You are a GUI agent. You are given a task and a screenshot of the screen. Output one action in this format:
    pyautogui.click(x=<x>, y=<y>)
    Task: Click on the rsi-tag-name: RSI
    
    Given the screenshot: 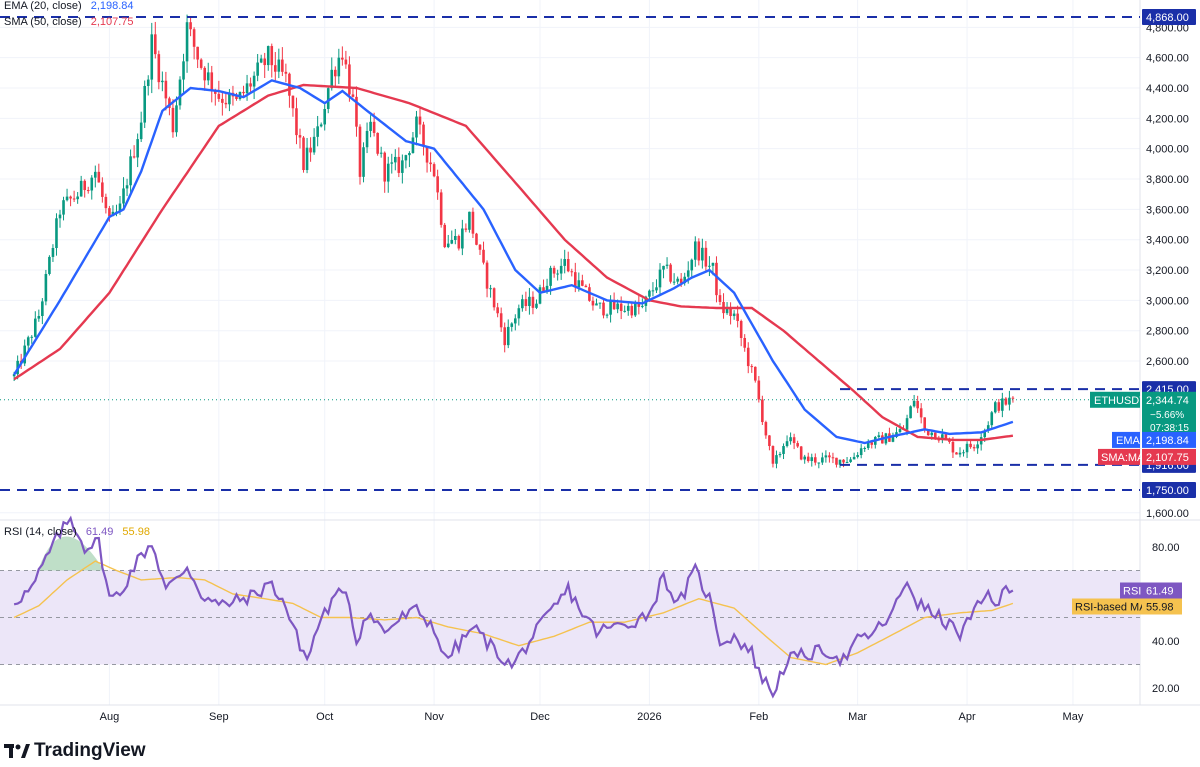 What is the action you would take?
    pyautogui.click(x=1132, y=591)
    